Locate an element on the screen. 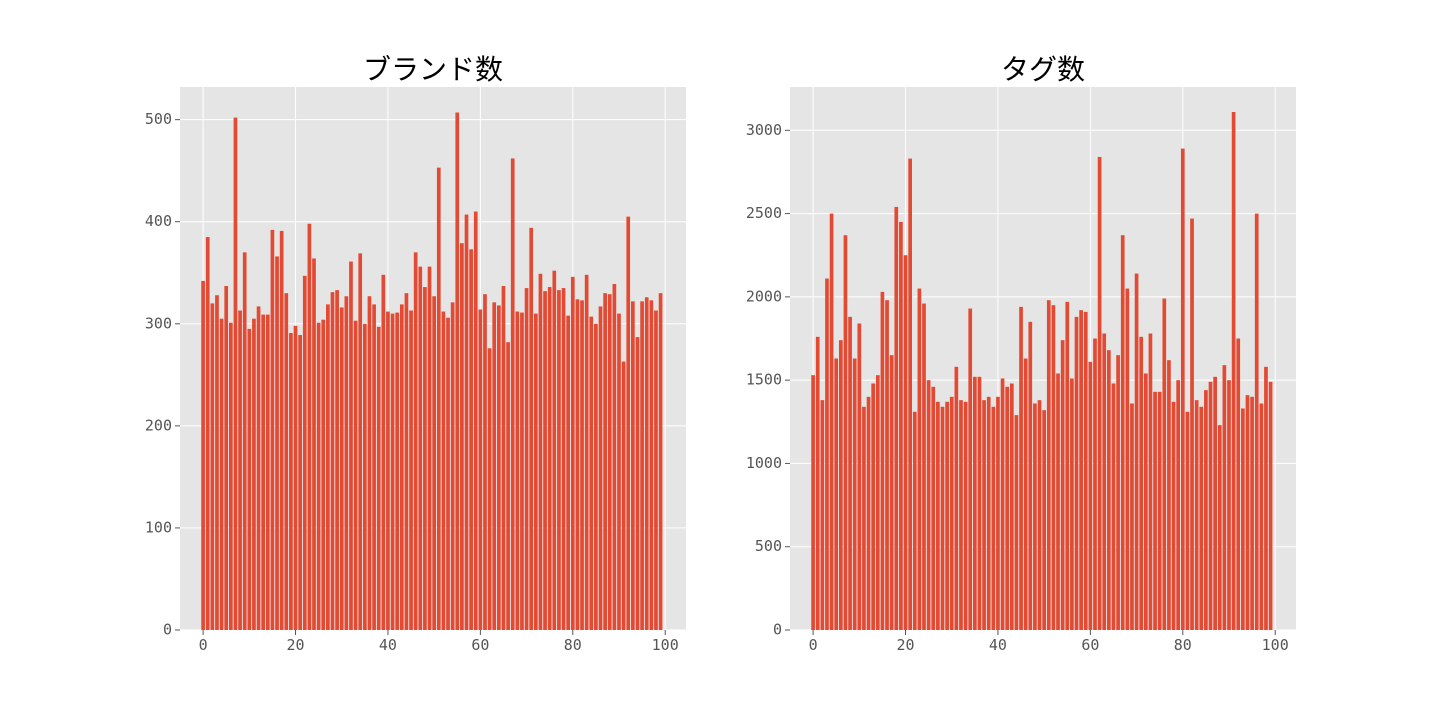 This screenshot has height=720, width=1440. x-tick-label: 20 is located at coordinates (905, 645).